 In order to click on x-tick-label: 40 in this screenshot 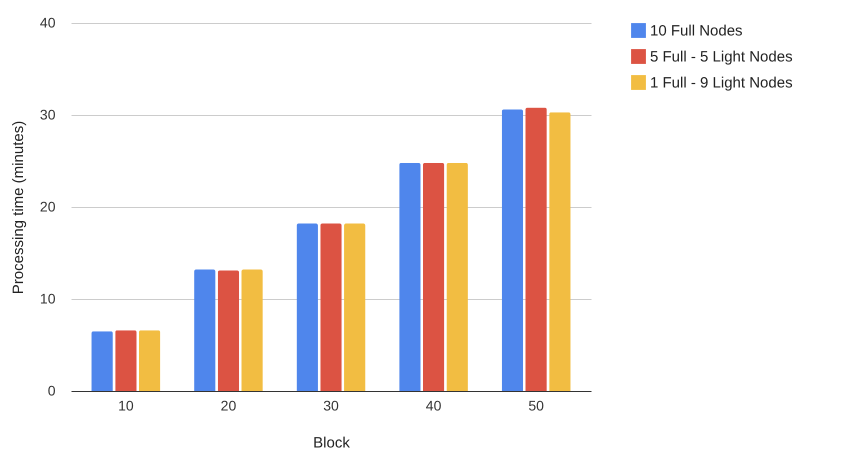, I will do `click(434, 406)`.